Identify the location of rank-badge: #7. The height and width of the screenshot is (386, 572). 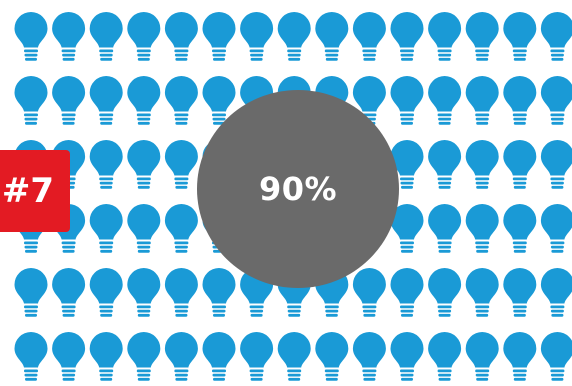
(35, 191).